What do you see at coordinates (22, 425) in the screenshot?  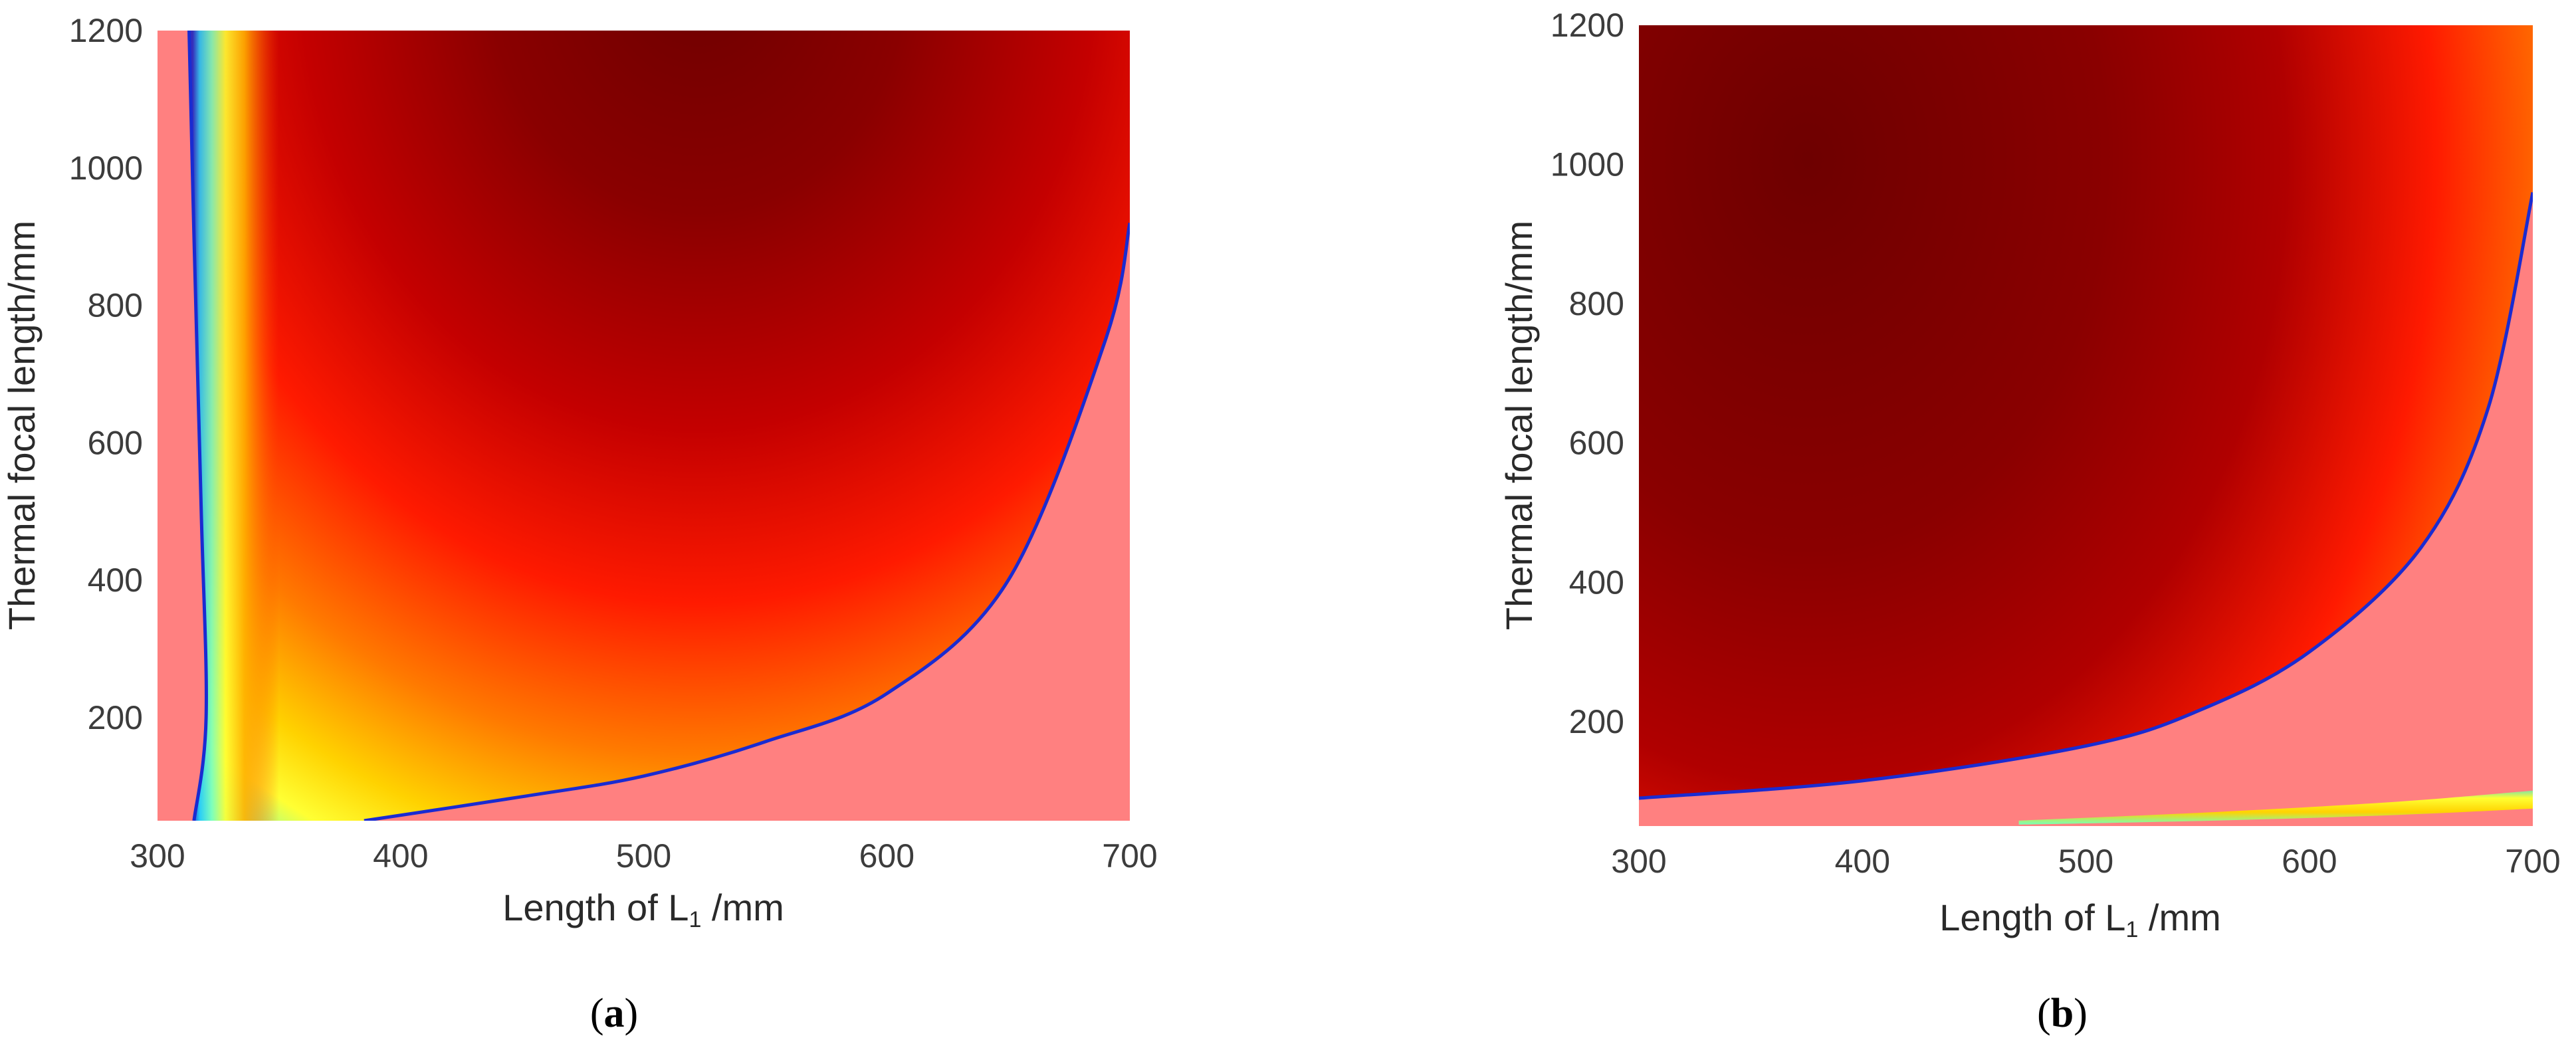 I see `y-axis-label-a: Thermal focal length/mm` at bounding box center [22, 425].